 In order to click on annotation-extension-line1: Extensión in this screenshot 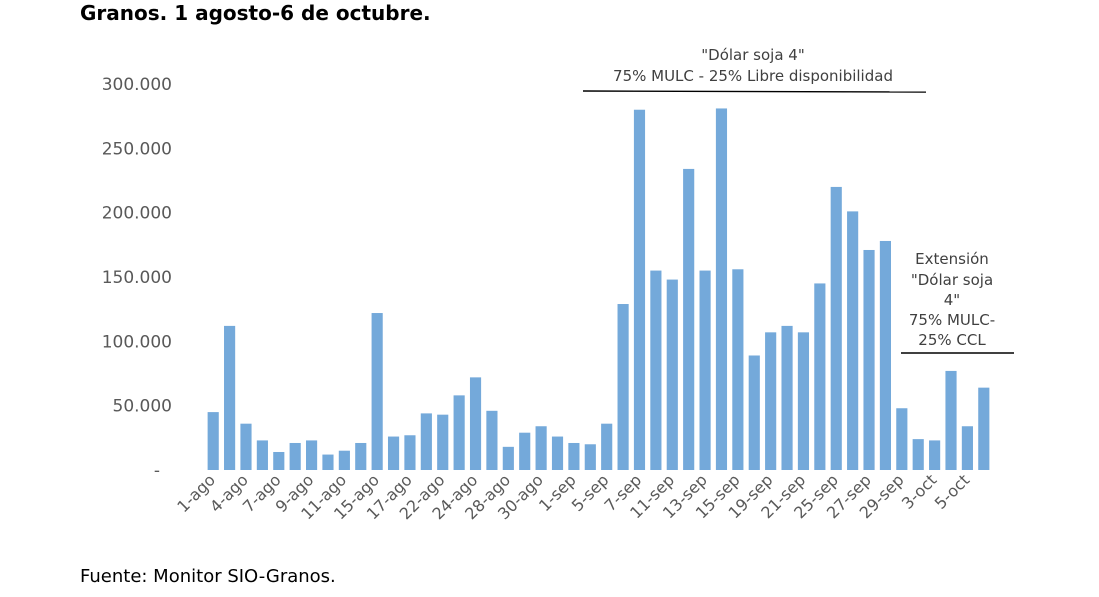, I will do `click(952, 259)`.